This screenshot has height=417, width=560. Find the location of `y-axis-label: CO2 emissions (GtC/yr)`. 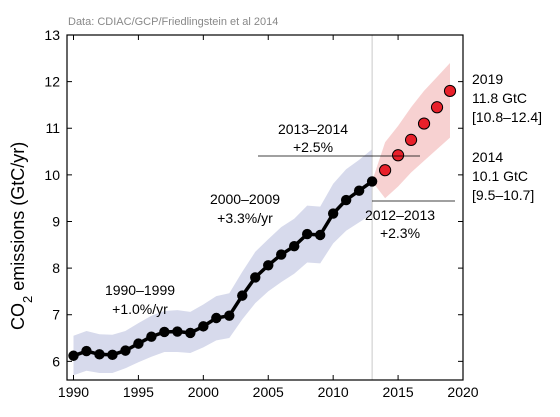

y-axis-label: CO2 emissions (GtC/yr) is located at coordinates (21, 236).